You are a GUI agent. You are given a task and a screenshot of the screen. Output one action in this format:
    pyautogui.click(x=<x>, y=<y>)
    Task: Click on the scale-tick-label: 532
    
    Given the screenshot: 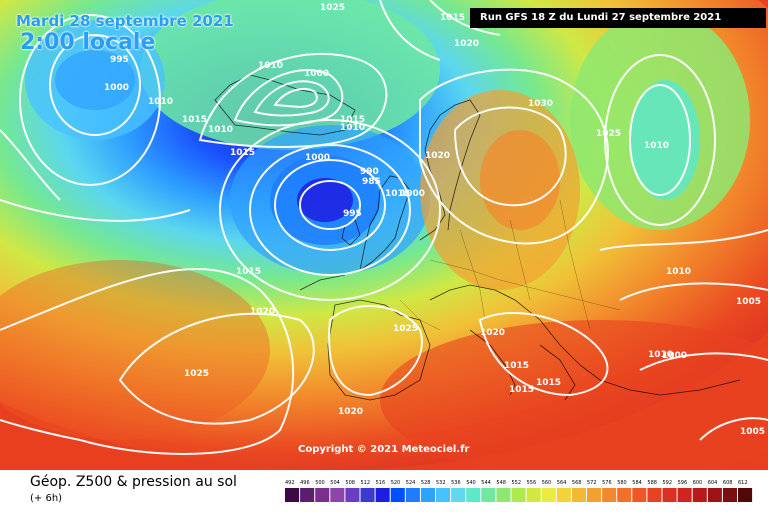 What is the action you would take?
    pyautogui.click(x=441, y=483)
    